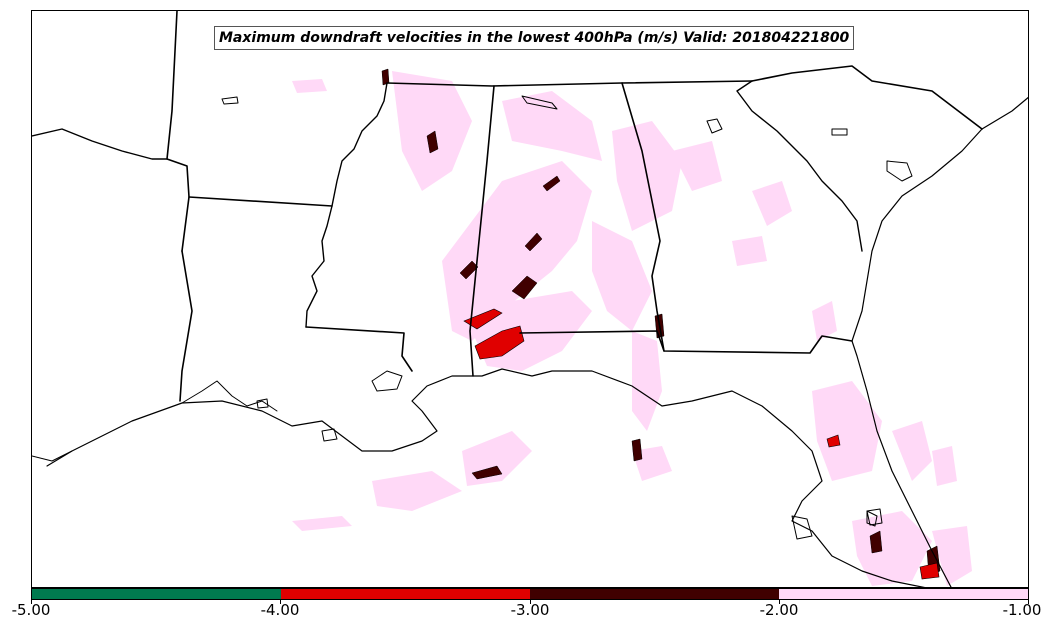 This screenshot has width=1060, height=633. I want to click on colorbar, so click(530, 594).